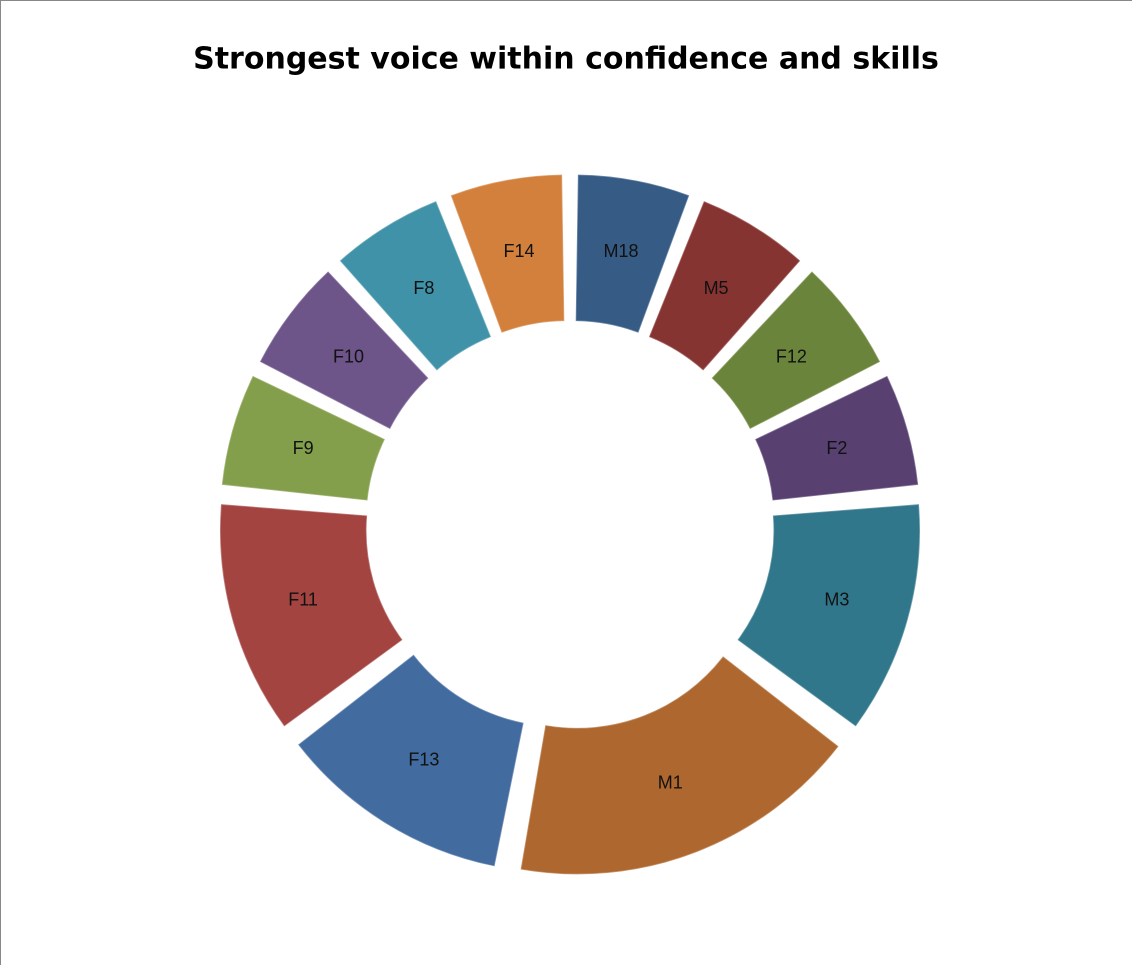  I want to click on slice-label: F11, so click(303, 600).